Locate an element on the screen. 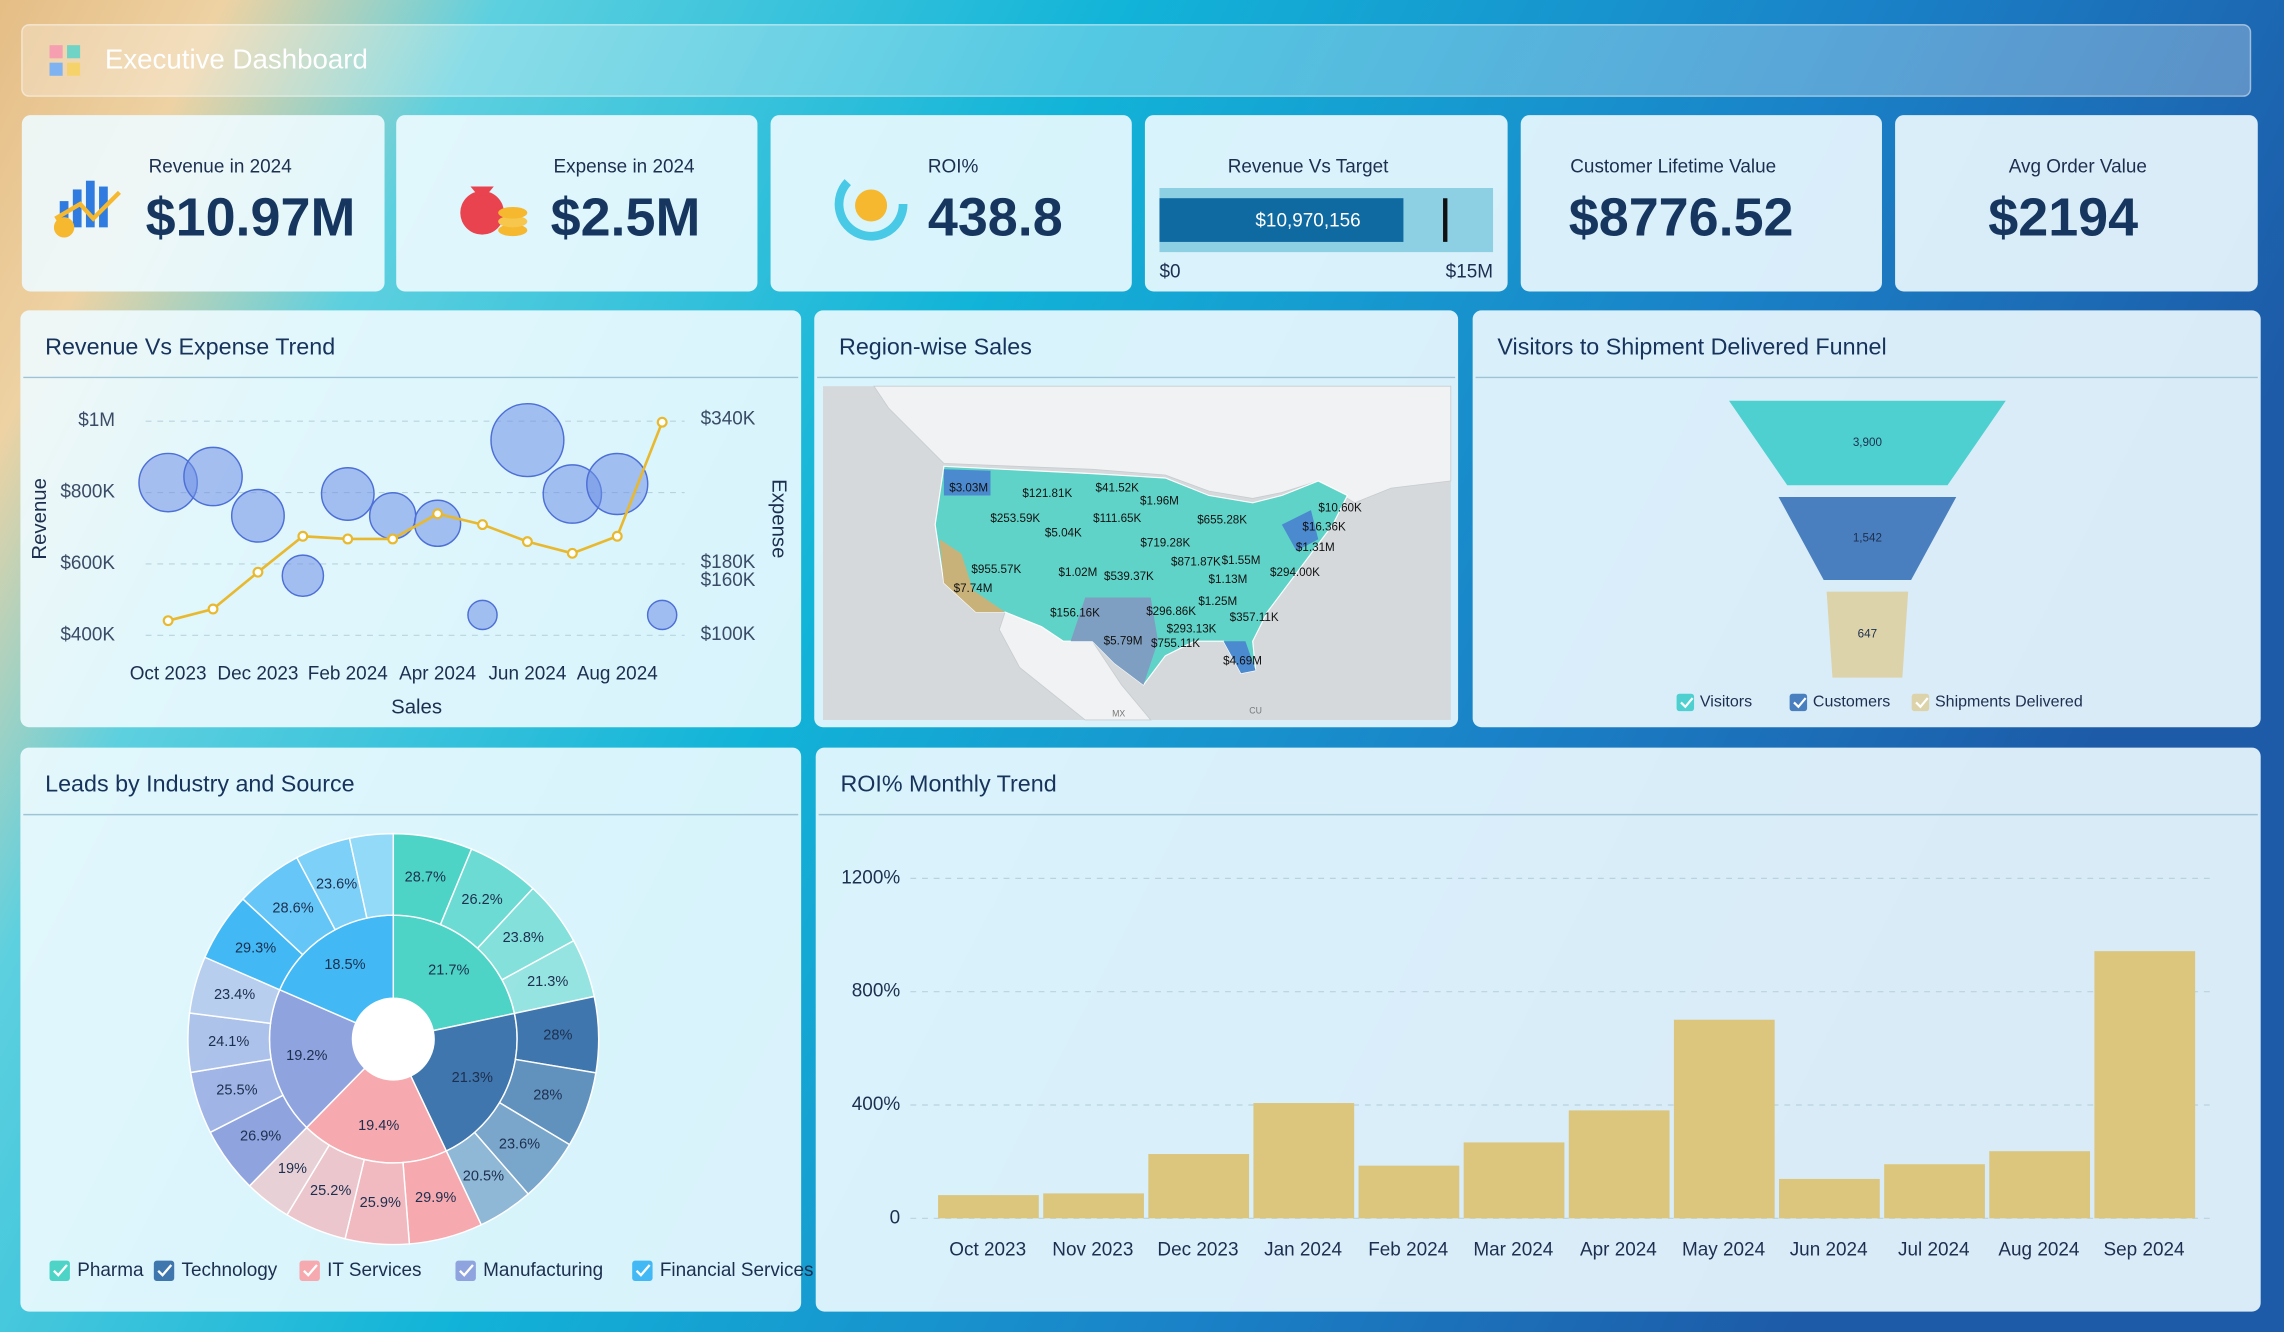 This screenshot has width=2284, height=1332. kpi-value: $2194 is located at coordinates (2063, 218).